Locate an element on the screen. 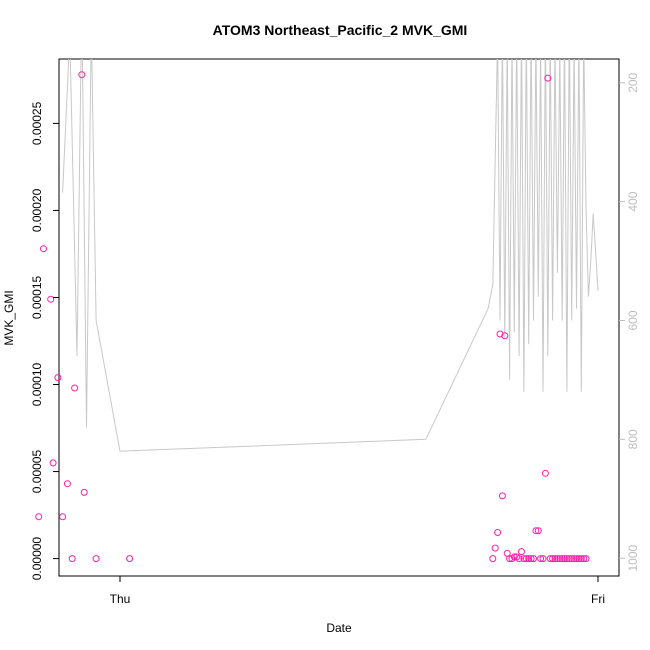 The width and height of the screenshot is (650, 650). y-tick-label: 0.00005 is located at coordinates (37, 472).